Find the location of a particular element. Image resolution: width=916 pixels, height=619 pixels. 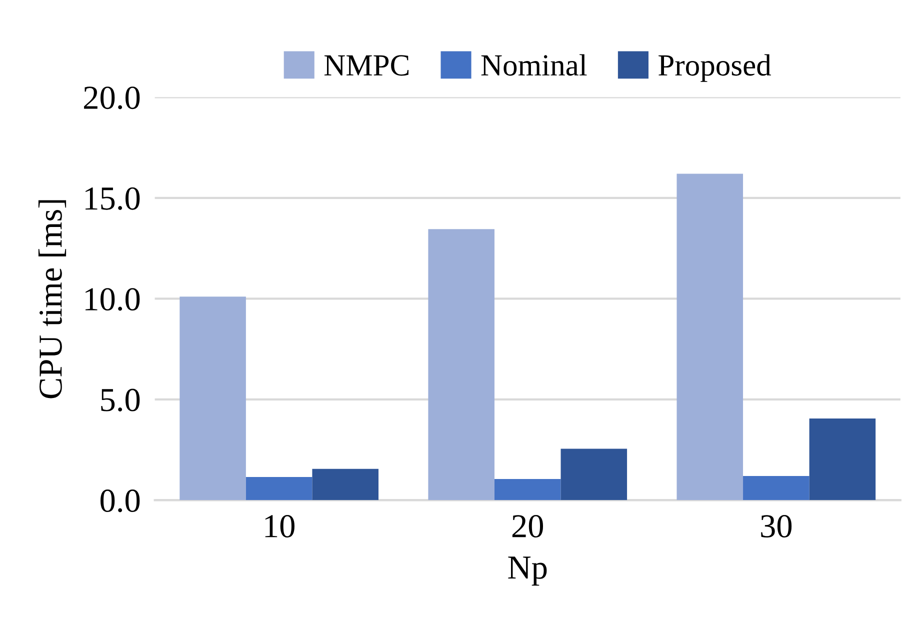

legend-label: NMPC is located at coordinates (366, 65).